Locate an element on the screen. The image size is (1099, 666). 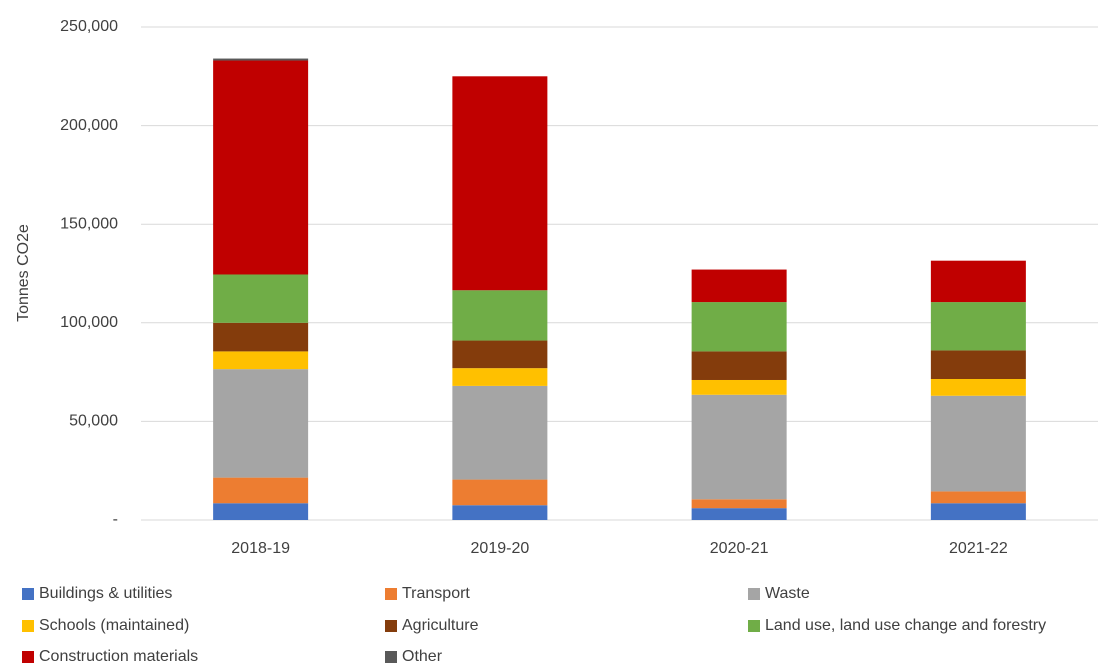
y-tick-label: 250,000 is located at coordinates (89, 26).